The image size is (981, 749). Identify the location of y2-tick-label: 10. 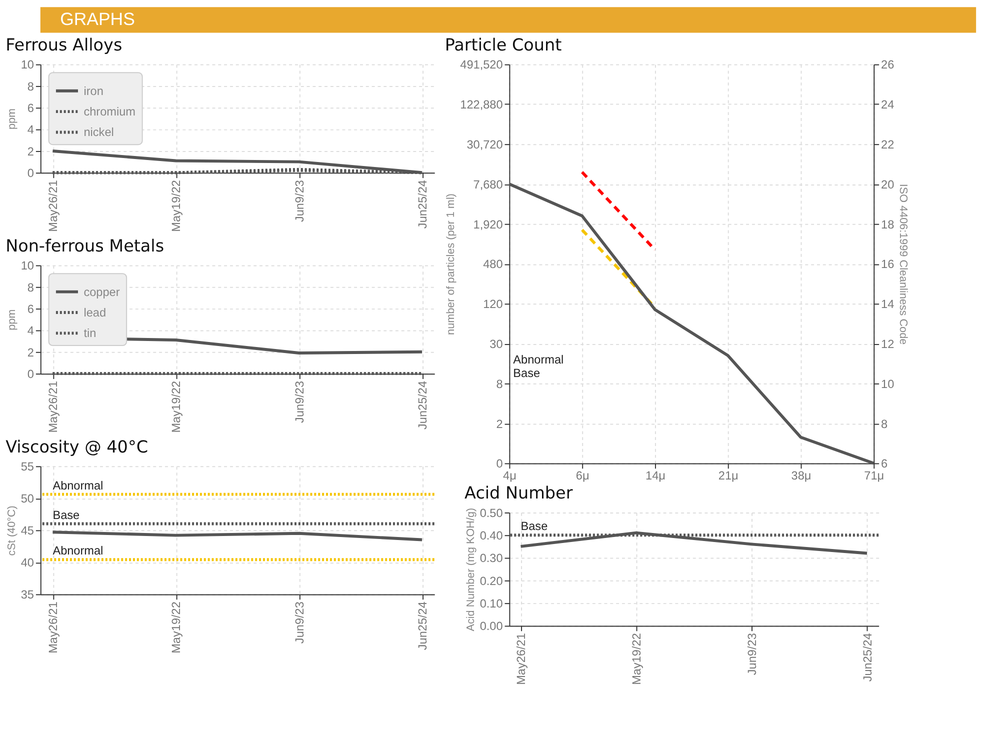
(888, 383).